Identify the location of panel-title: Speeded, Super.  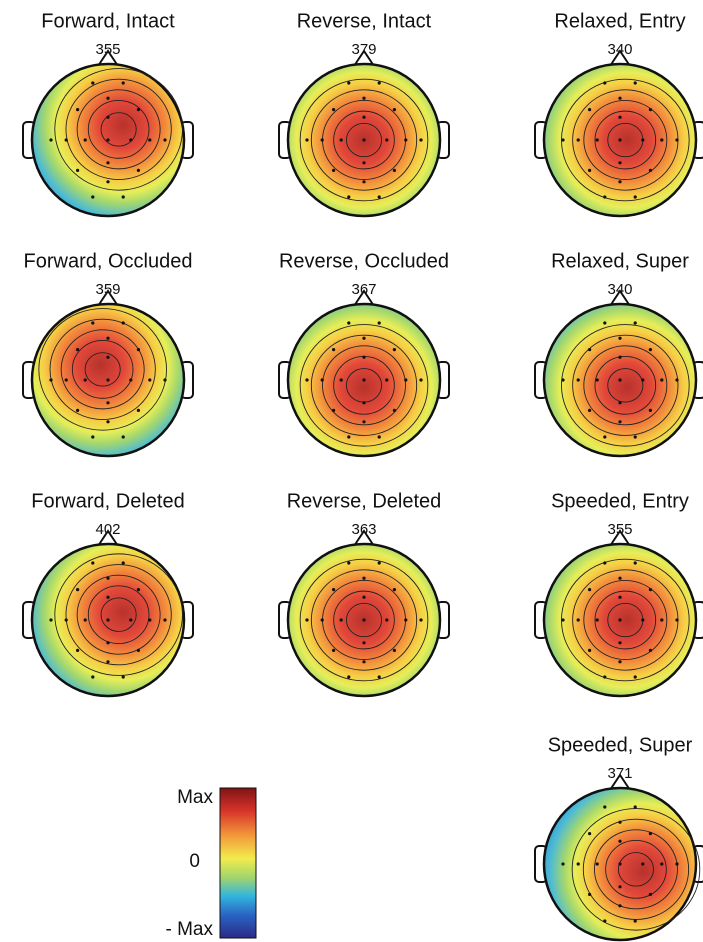
(620, 745).